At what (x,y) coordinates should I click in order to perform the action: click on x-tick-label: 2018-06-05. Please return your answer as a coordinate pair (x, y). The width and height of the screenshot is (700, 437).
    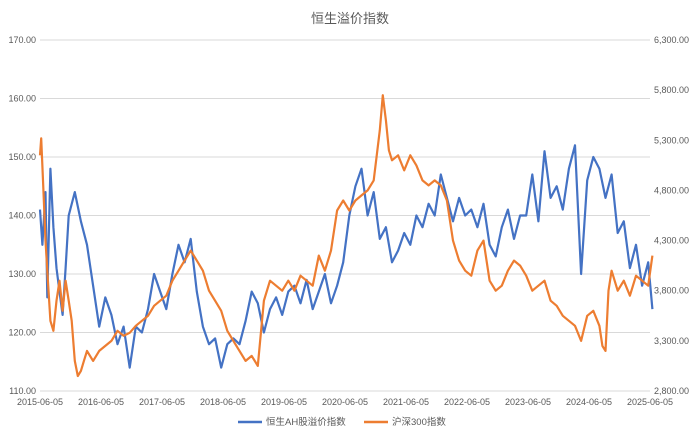
    Looking at the image, I should click on (223, 402).